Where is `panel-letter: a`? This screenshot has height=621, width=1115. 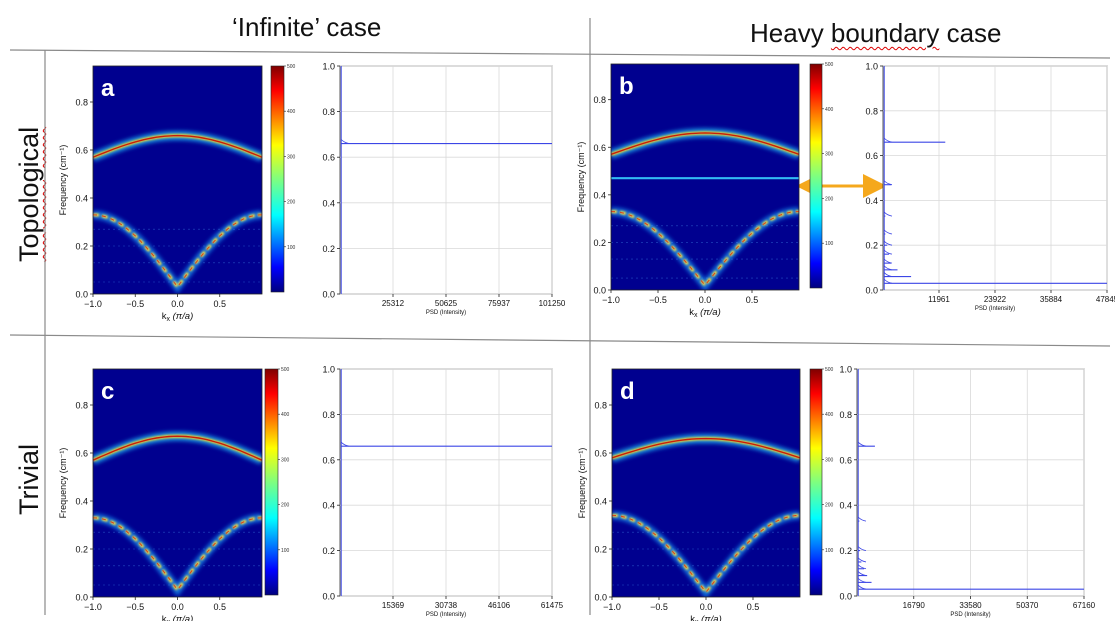 panel-letter: a is located at coordinates (108, 88).